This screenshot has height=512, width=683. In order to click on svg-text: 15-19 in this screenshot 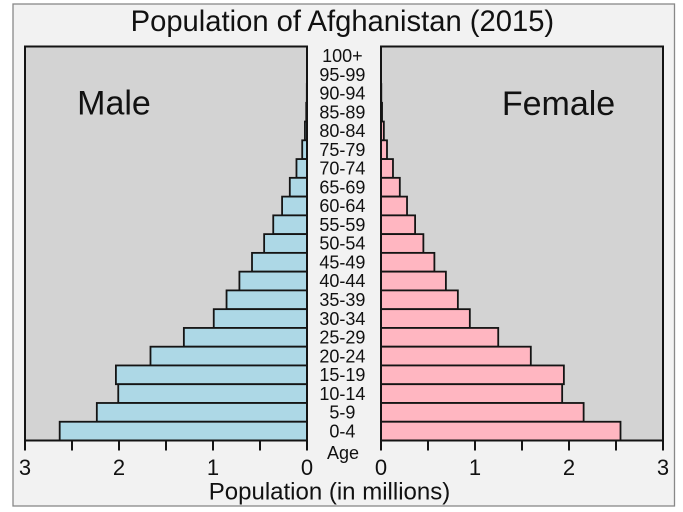, I will do `click(342, 375)`.